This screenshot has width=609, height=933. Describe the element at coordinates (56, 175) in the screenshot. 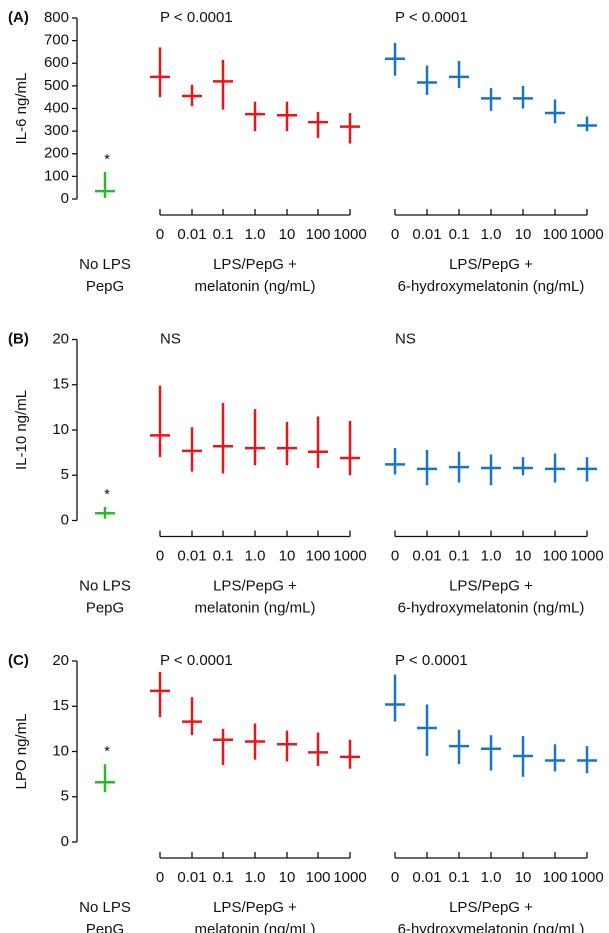

I see `y-tick-label: 100` at that location.